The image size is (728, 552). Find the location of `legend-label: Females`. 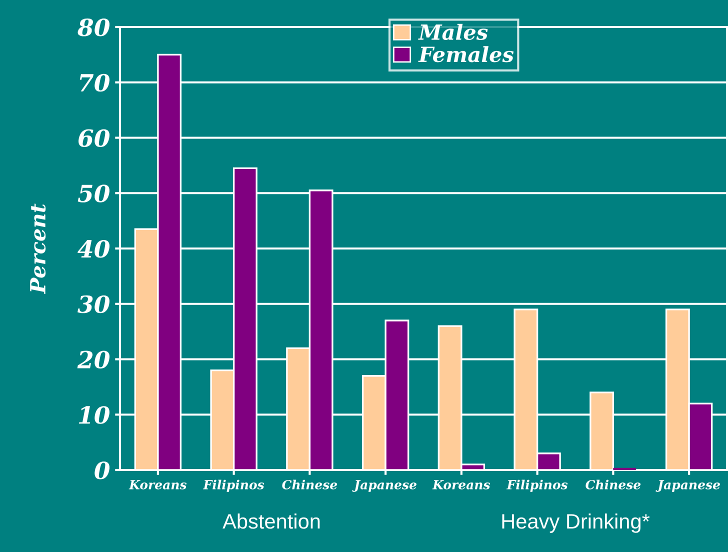

legend-label: Females is located at coordinates (466, 54).